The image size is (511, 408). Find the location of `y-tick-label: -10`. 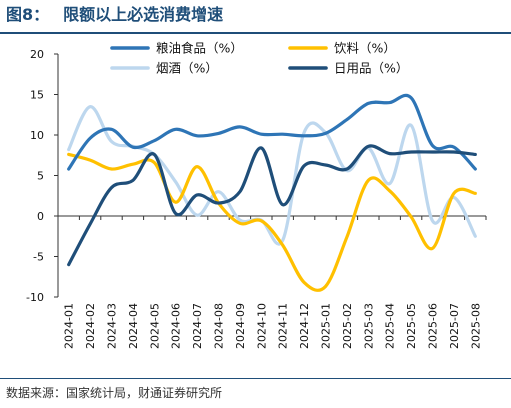

y-tick-label: -10 is located at coordinates (35, 297).